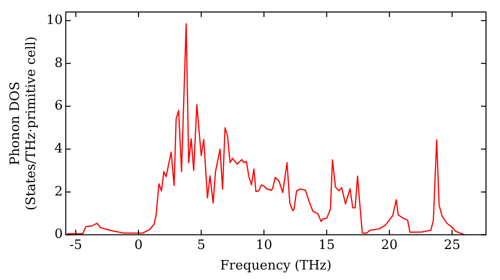 The height and width of the screenshot is (280, 500). What do you see at coordinates (23, 123) in the screenshot?
I see `y-axis-title: Phonon DOS (States/THz·primitive cell)` at bounding box center [23, 123].